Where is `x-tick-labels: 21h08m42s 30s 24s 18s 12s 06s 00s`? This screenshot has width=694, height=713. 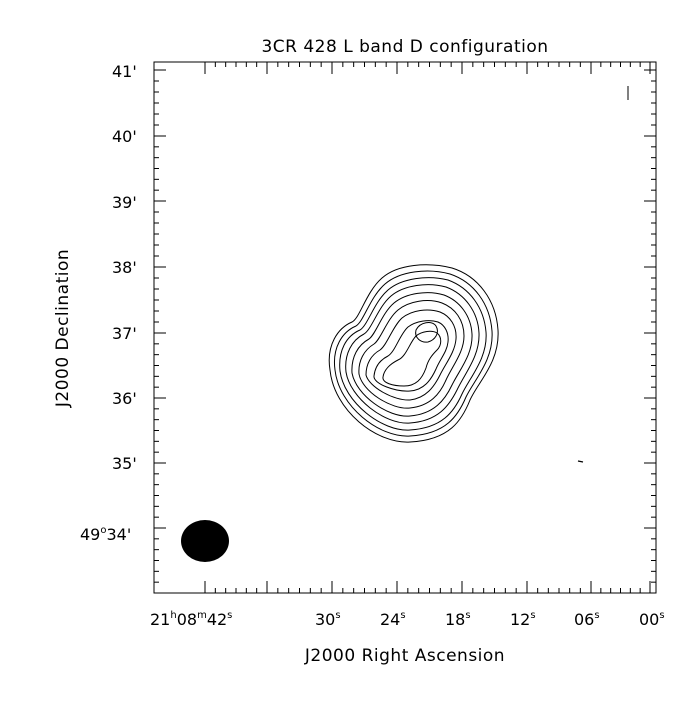
x-tick-labels: 21h08m42s 30s 24s 18s 12s 06s 00s is located at coordinates (407, 619).